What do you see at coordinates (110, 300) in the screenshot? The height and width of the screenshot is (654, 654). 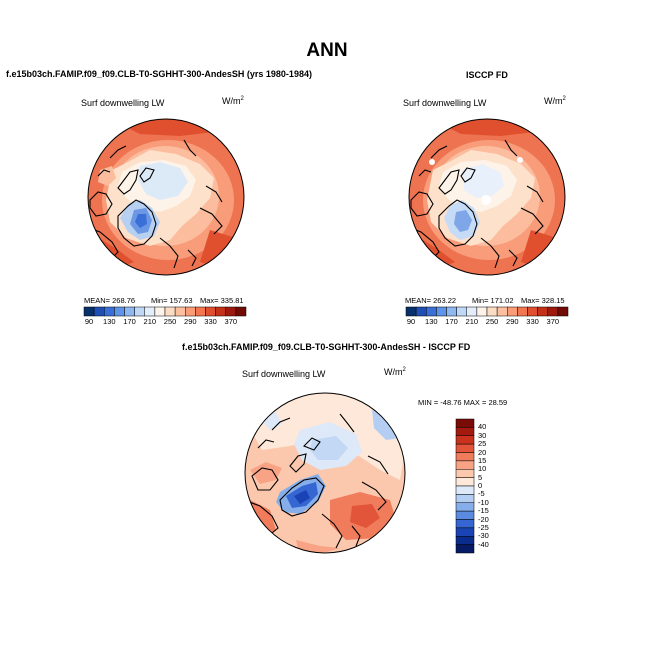 I see `panel-1-mean: MEAN= 268.76` at bounding box center [110, 300].